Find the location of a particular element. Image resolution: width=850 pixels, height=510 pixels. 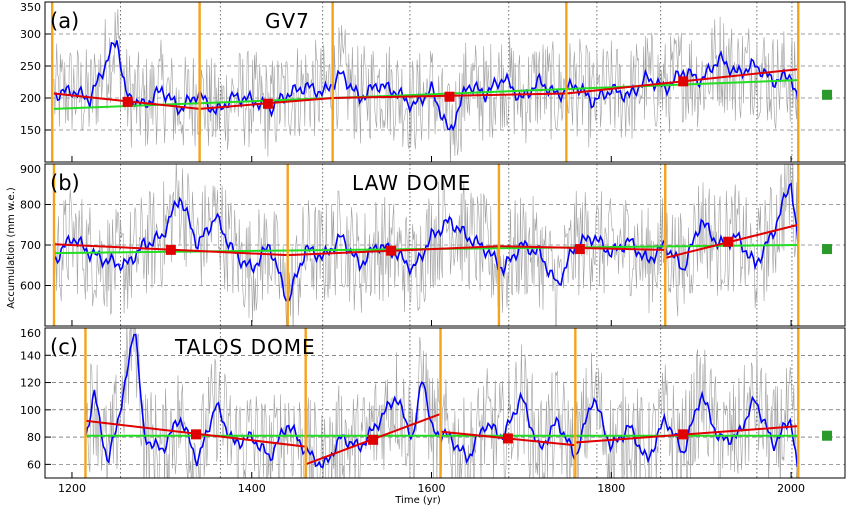

y-tick-label: 120 is located at coordinates (30, 383).